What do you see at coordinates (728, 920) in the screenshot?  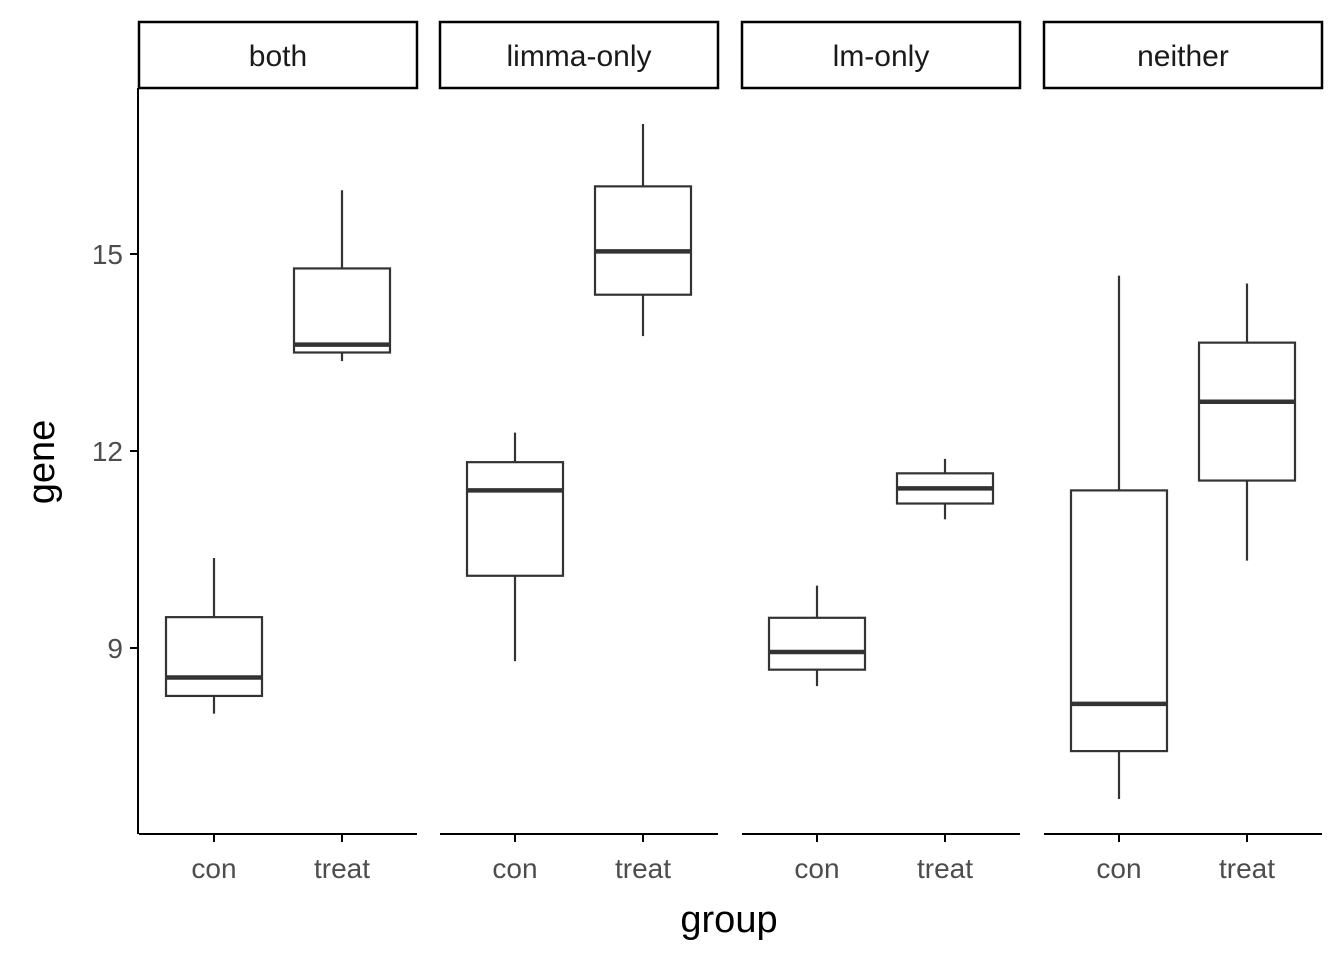 I see `x-axis-title: group` at bounding box center [728, 920].